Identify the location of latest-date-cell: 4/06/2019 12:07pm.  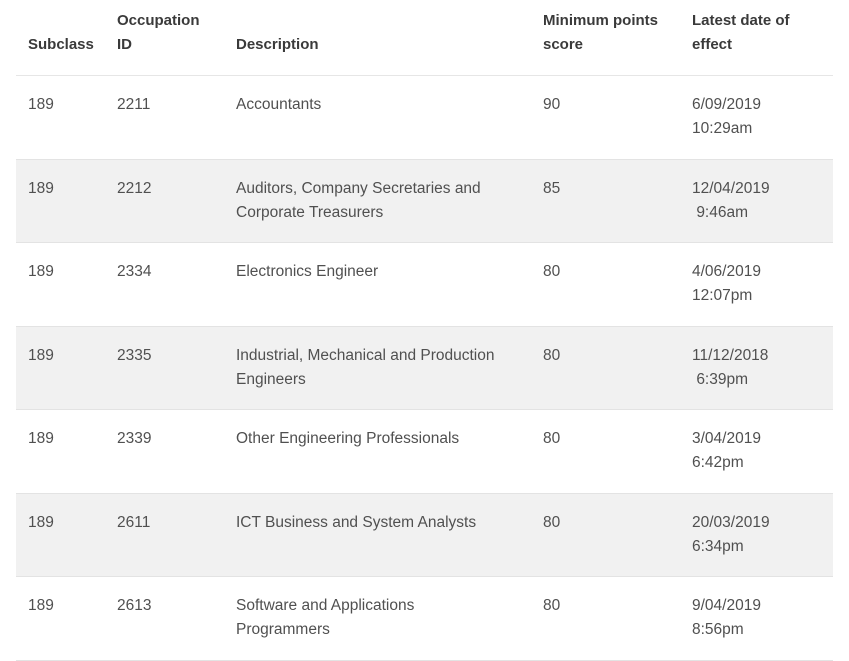
(726, 283).